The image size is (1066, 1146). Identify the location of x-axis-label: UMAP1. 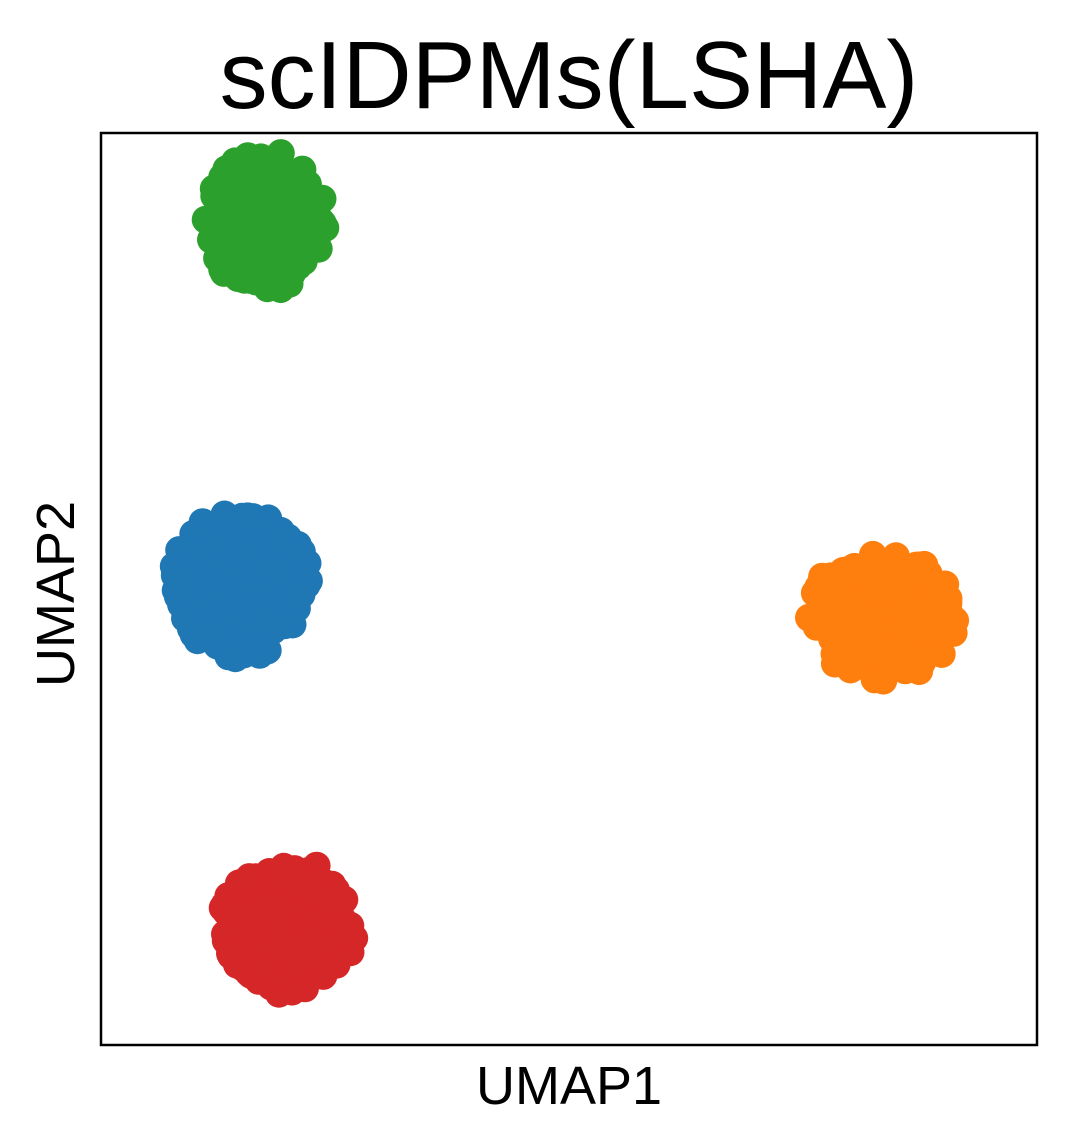
(569, 1086).